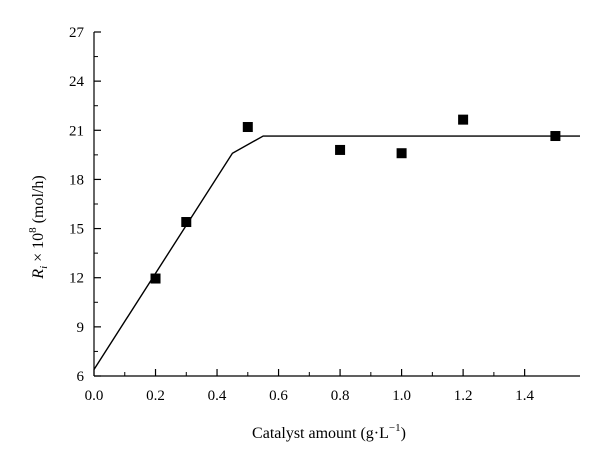  Describe the element at coordinates (524, 396) in the screenshot. I see `x-tick-label: 1.4` at that location.